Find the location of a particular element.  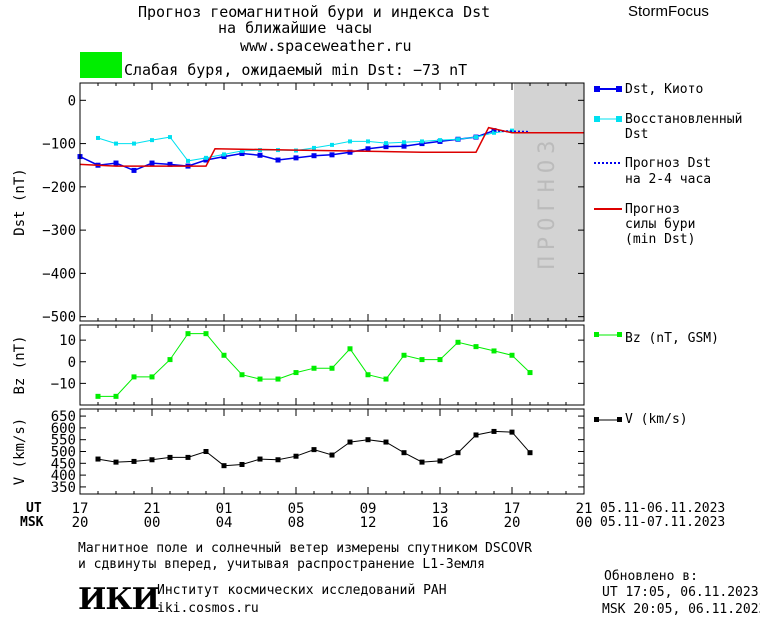

updated-ut: UT 17:05, 06.11.2023 is located at coordinates (680, 592).